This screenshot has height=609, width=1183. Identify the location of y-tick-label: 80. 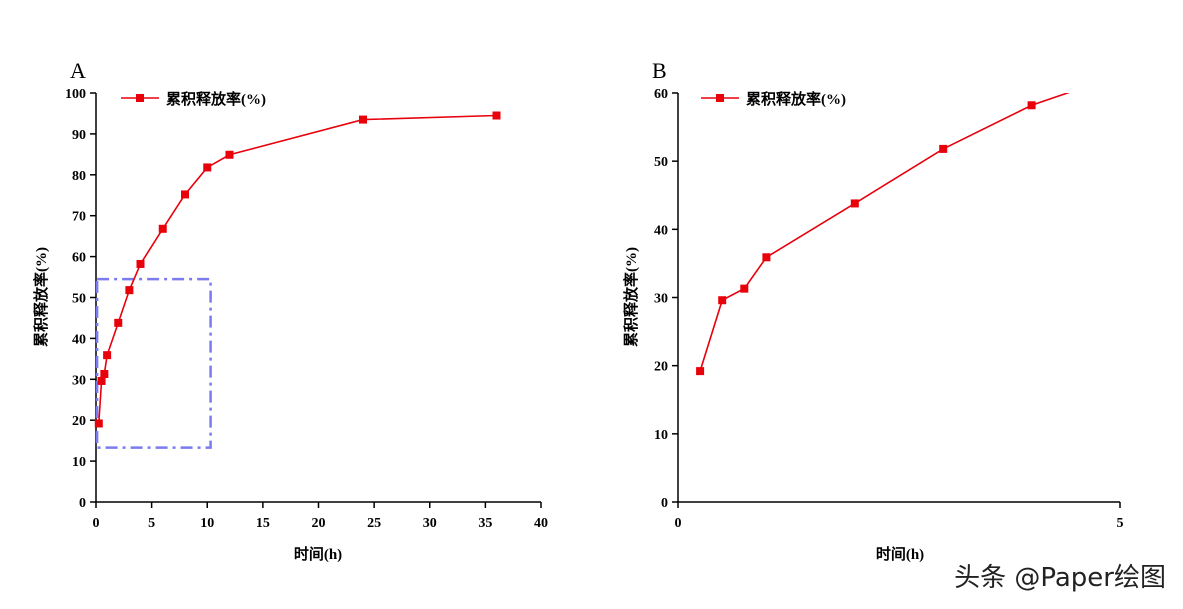
(79, 176).